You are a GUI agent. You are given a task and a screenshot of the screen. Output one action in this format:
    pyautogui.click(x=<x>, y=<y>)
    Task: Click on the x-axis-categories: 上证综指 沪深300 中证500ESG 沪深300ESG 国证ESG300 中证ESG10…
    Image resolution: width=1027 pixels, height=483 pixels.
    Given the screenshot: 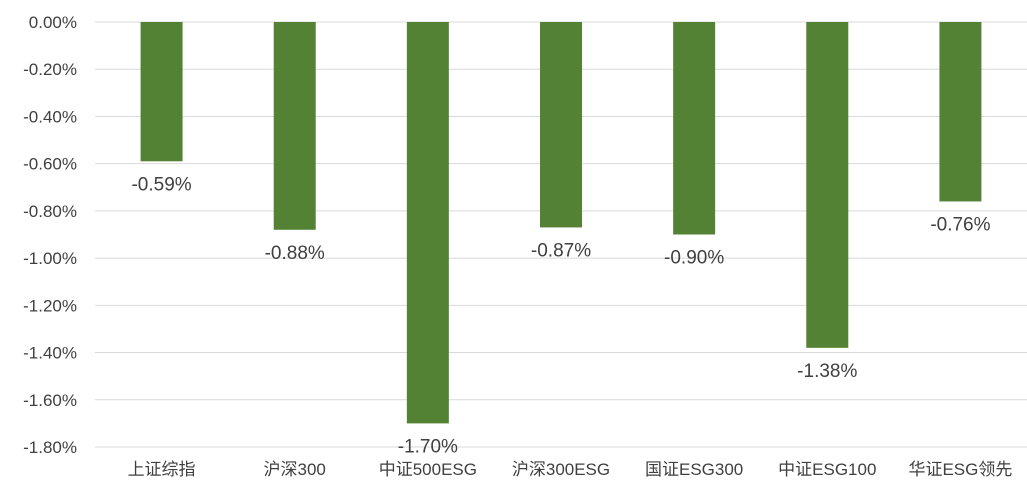 What is the action you would take?
    pyautogui.click(x=570, y=469)
    